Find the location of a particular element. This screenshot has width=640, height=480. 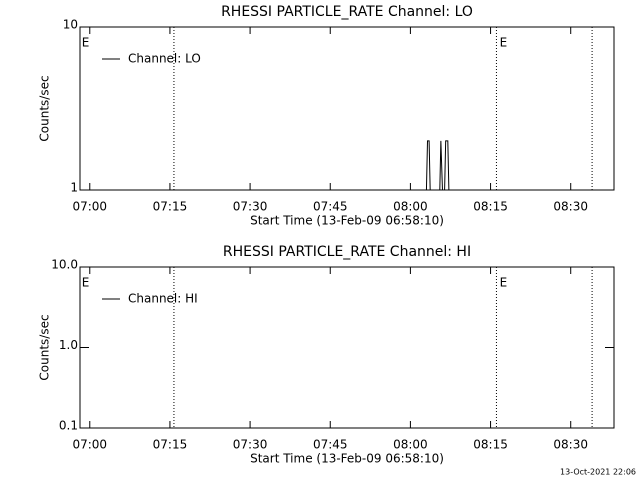

y-tick-label: 0.1 is located at coordinates (68, 426).